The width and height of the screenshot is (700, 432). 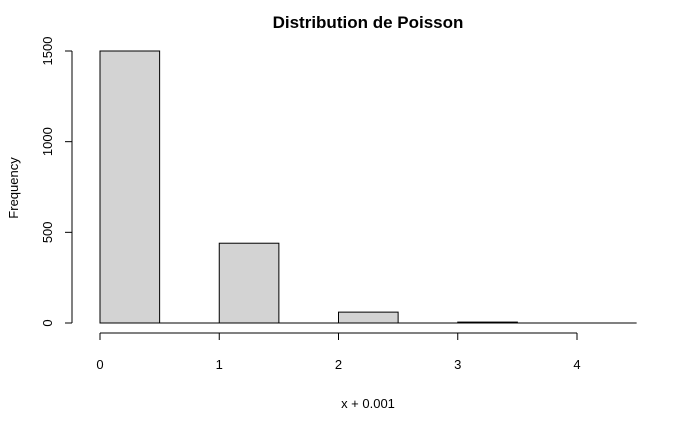 I want to click on y-tick-label-3: 1500, so click(x=47, y=51).